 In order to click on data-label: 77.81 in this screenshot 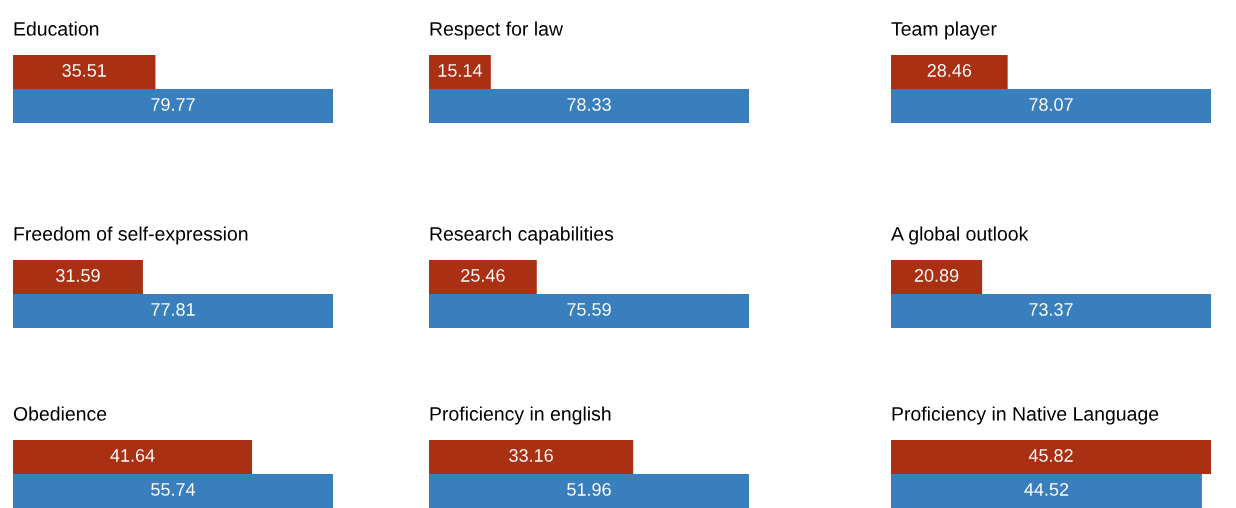, I will do `click(173, 309)`.